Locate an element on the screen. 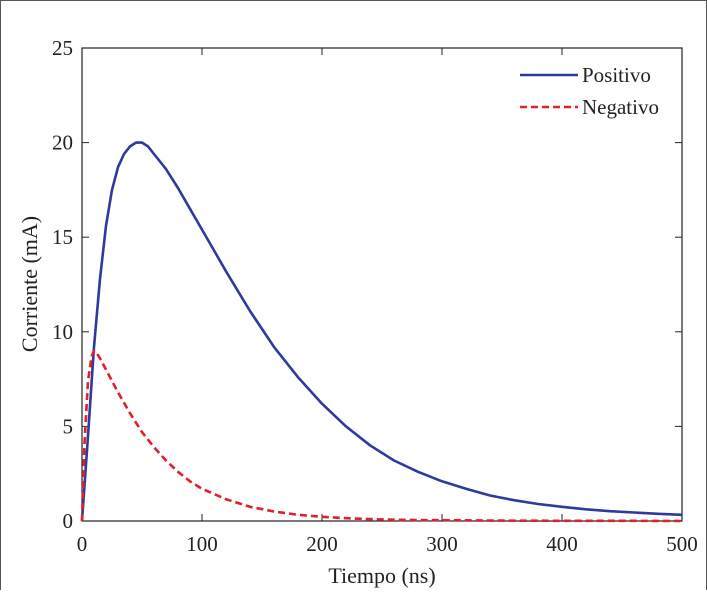 Image resolution: width=707 pixels, height=595 pixels. y-tick-label: 5 is located at coordinates (68, 426).